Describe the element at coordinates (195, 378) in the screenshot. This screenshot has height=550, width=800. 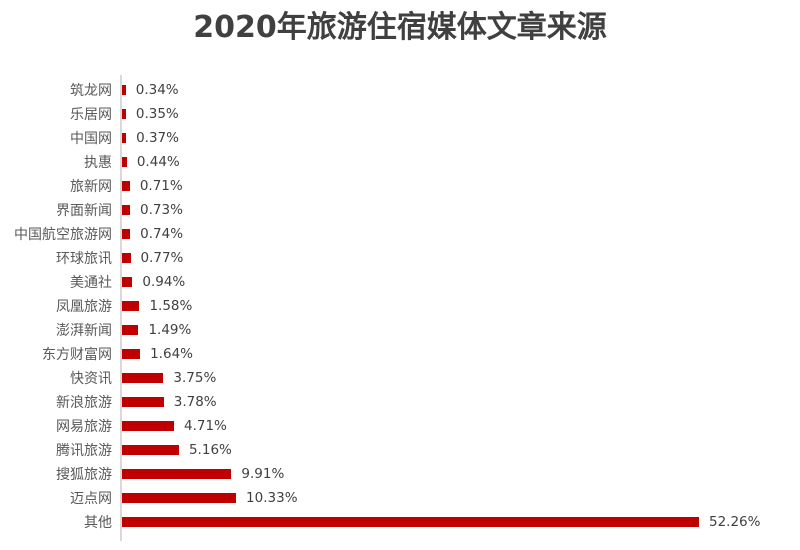
I see `value-label: 3.75%` at that location.